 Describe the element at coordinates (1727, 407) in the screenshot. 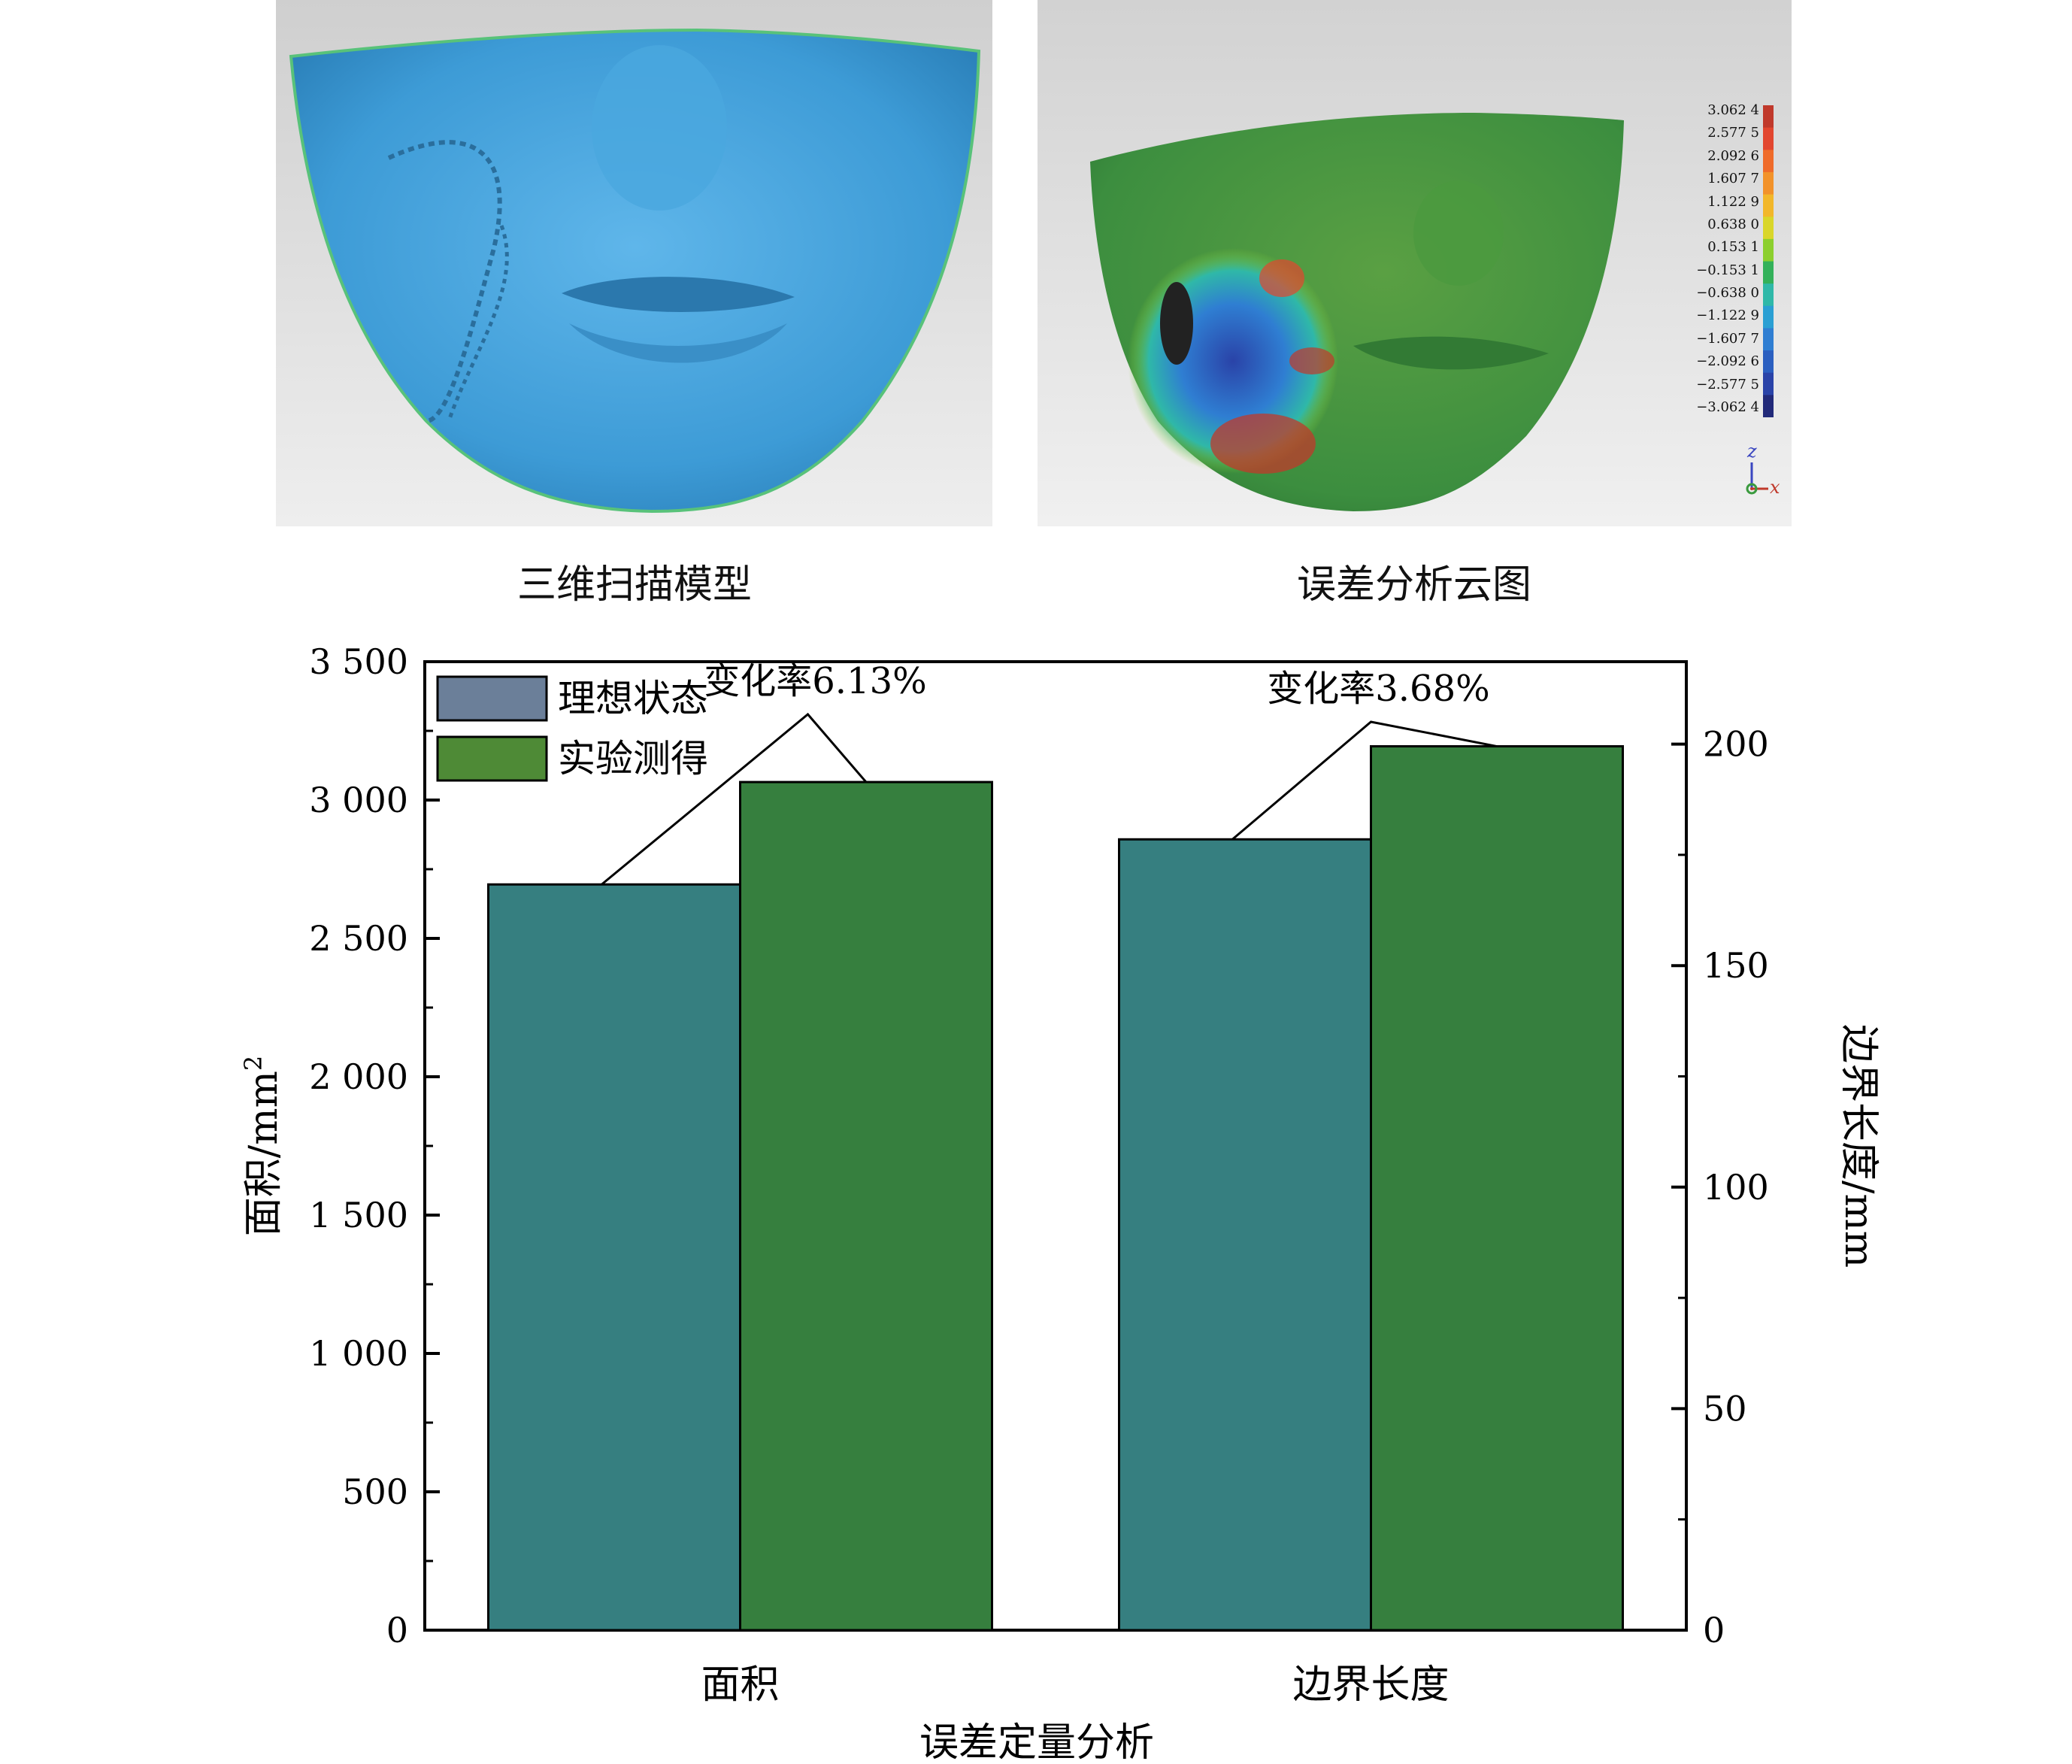

I see `colorbar-tick-label: −3.062 4` at that location.